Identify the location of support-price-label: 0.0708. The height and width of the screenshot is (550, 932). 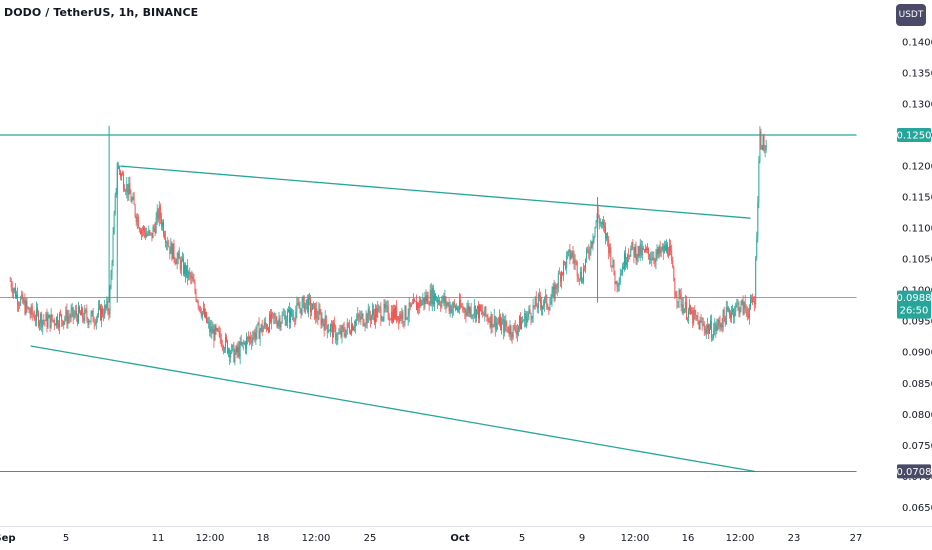
(914, 471).